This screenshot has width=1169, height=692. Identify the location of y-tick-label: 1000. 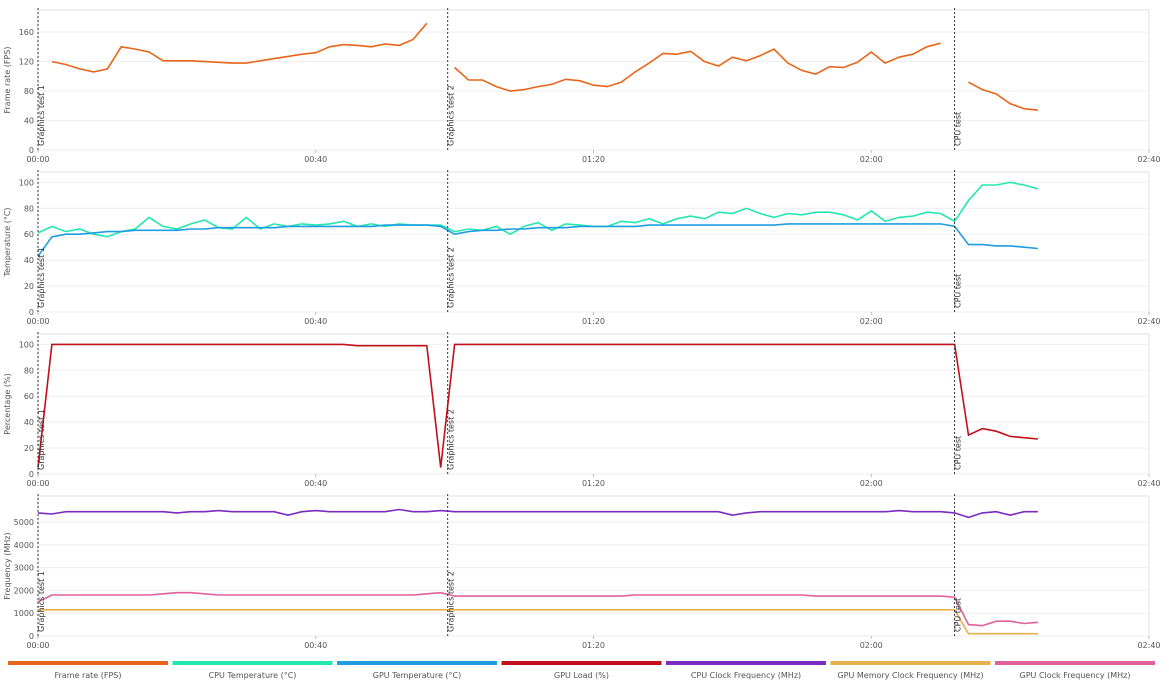
(24, 613).